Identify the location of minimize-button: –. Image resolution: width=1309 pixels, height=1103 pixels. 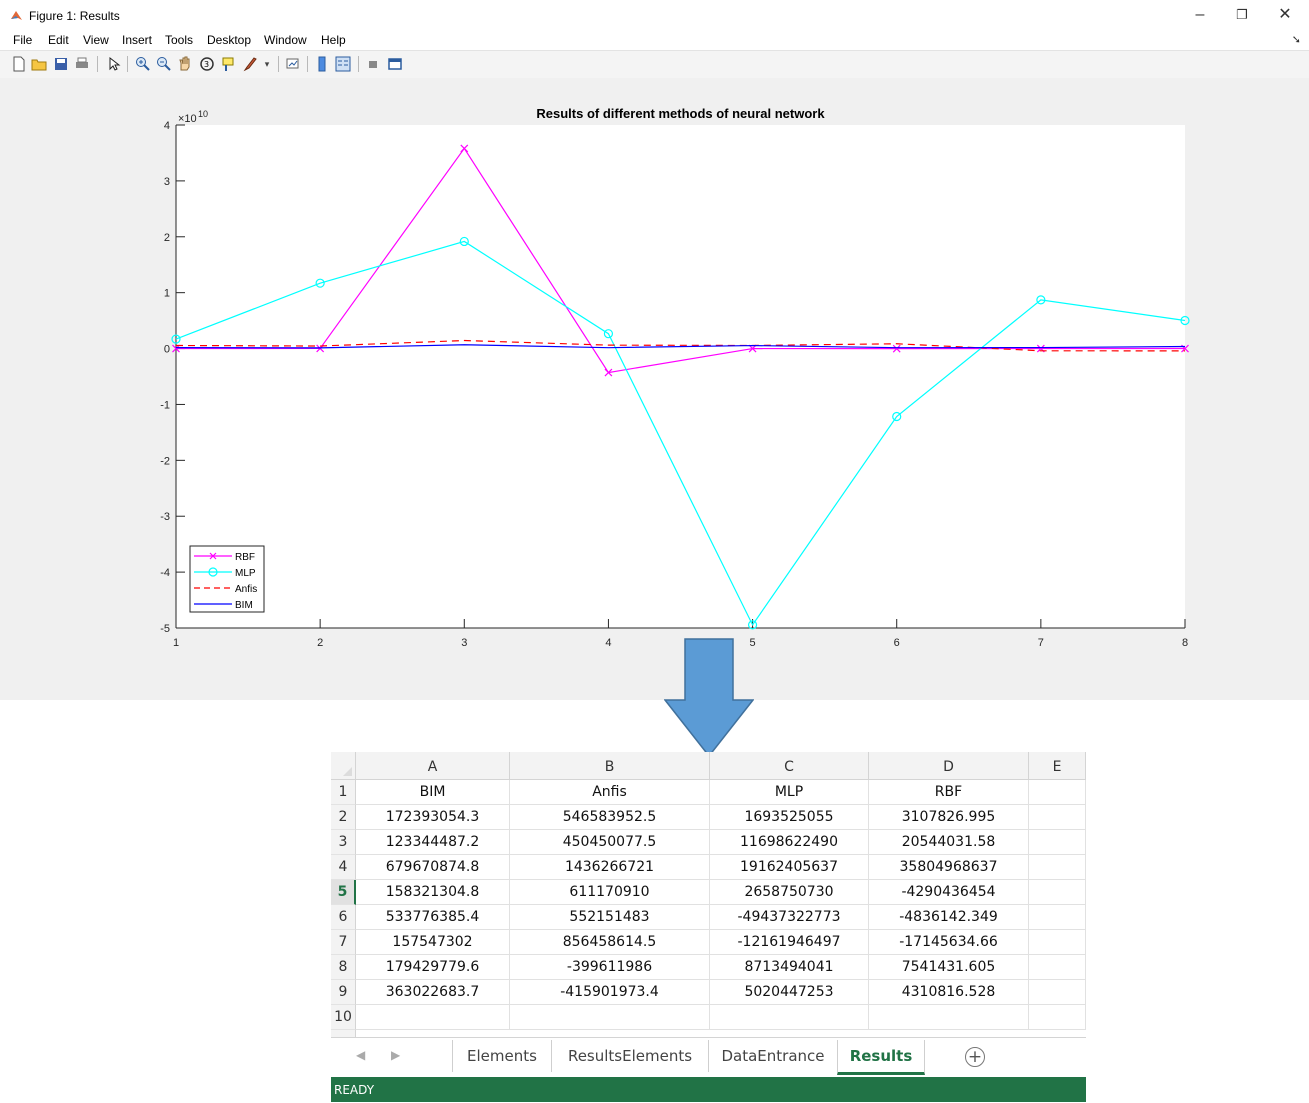
(1200, 14).